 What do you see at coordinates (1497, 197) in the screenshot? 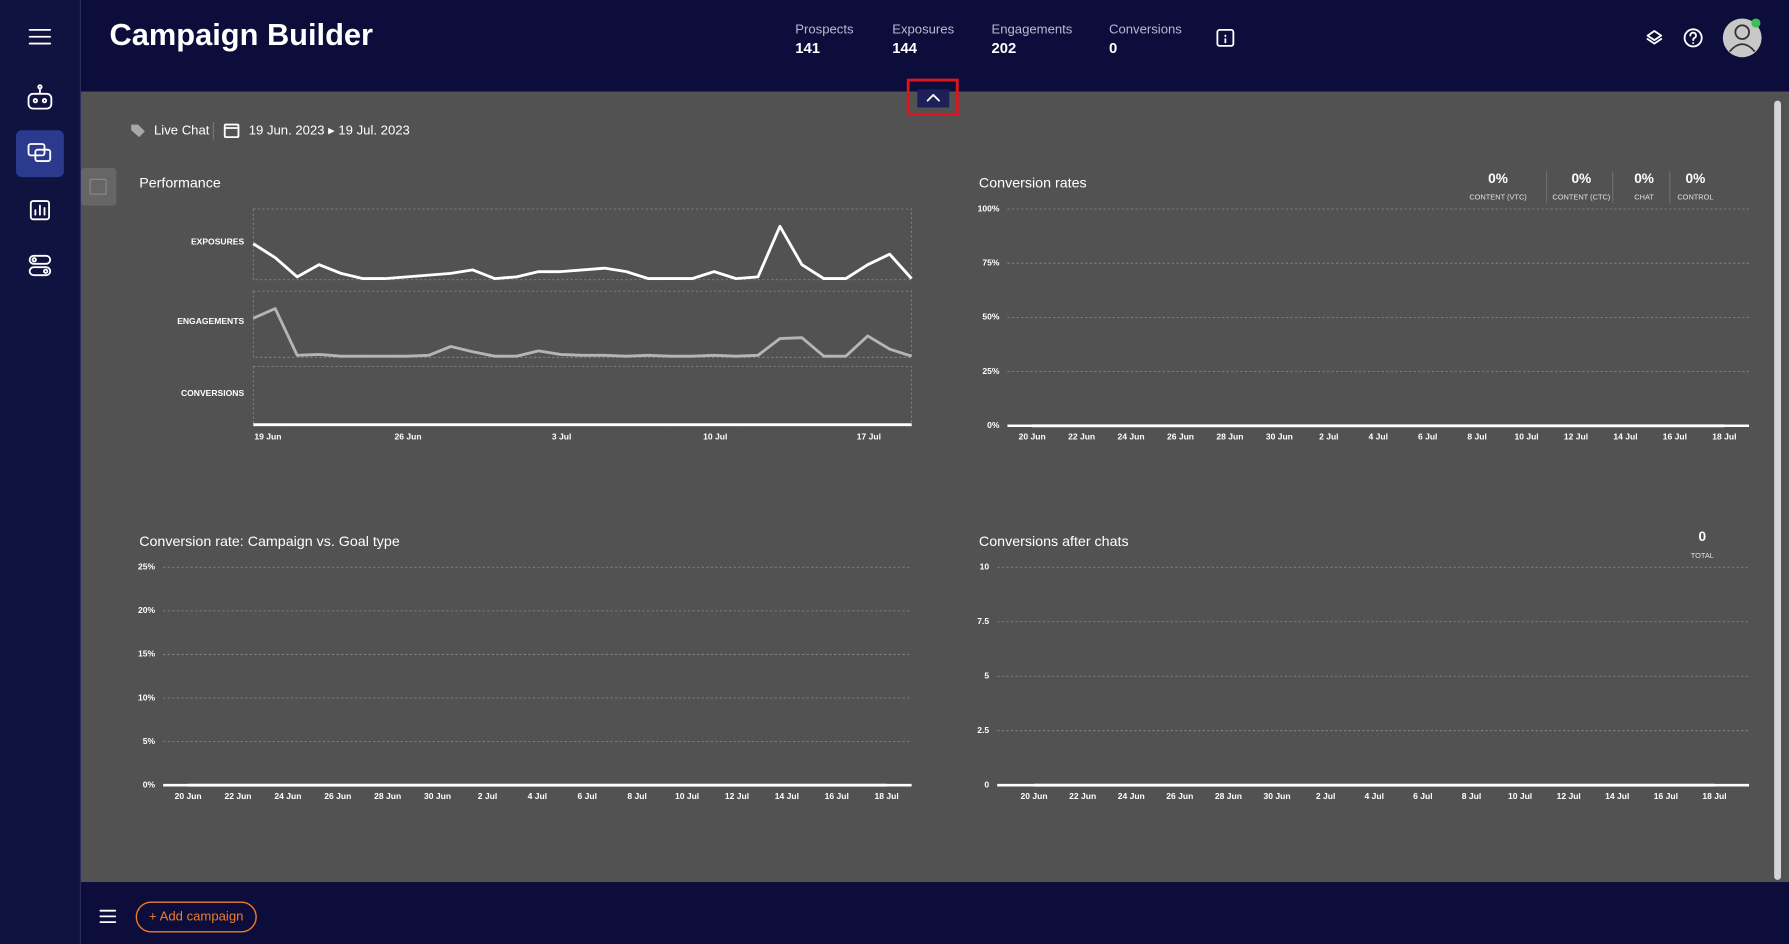
I see `summary-label: CONTENT (VTC)` at bounding box center [1497, 197].